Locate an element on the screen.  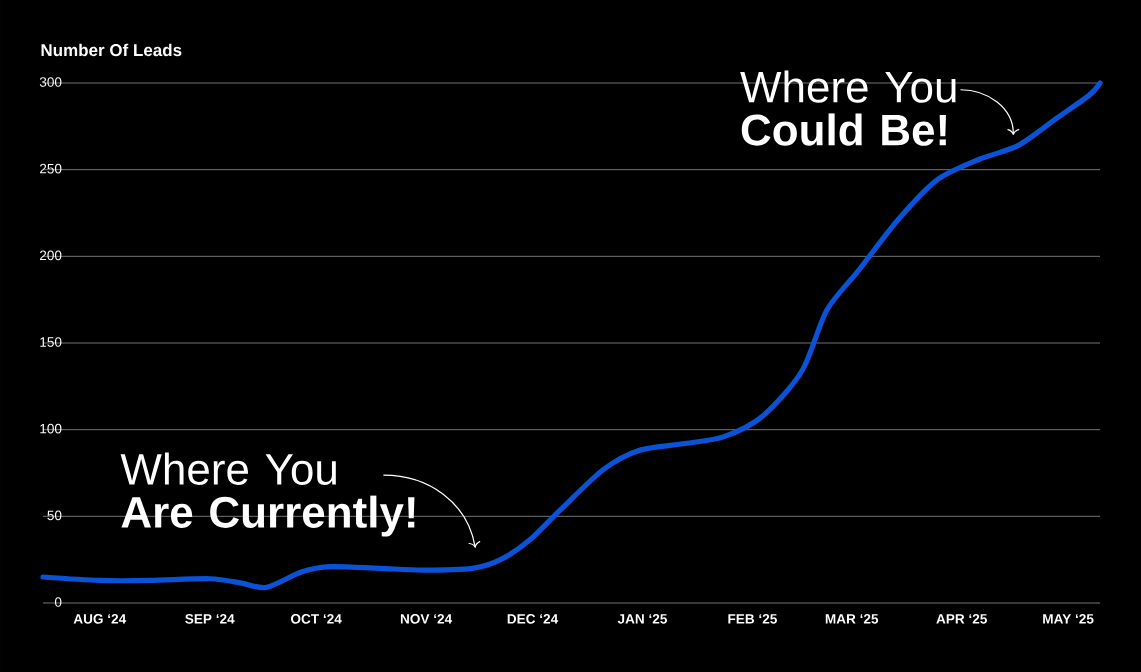
annotation: Where You Could Be! is located at coordinates (848, 108).